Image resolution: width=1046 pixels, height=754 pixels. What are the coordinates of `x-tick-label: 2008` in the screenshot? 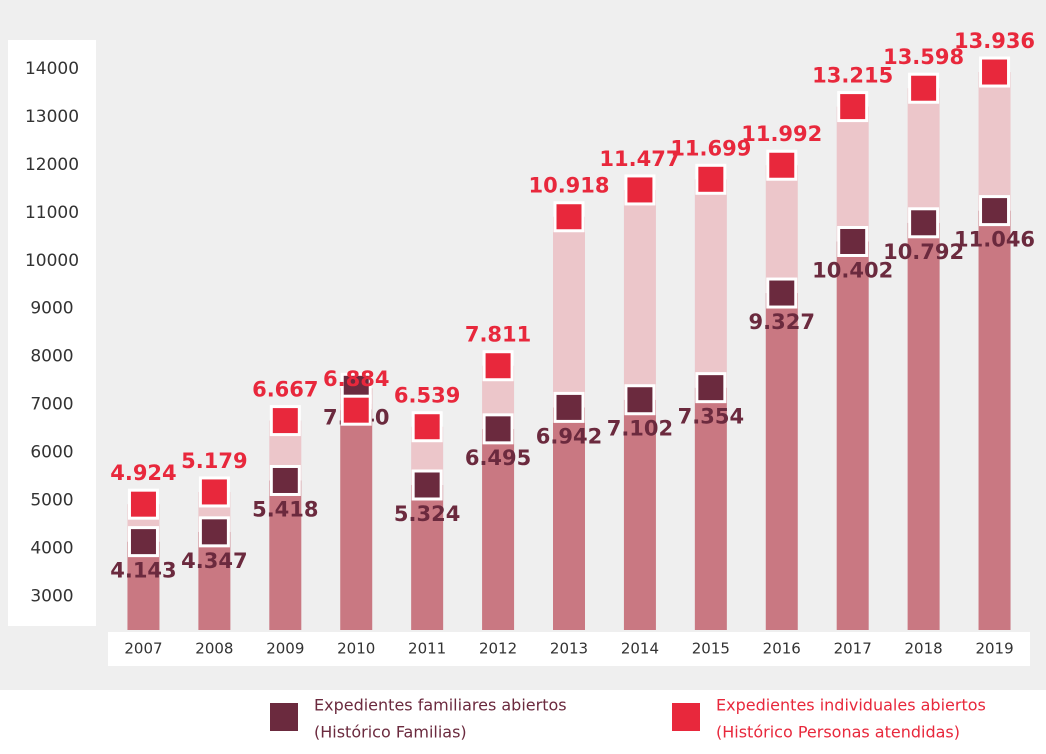 It's located at (214, 649).